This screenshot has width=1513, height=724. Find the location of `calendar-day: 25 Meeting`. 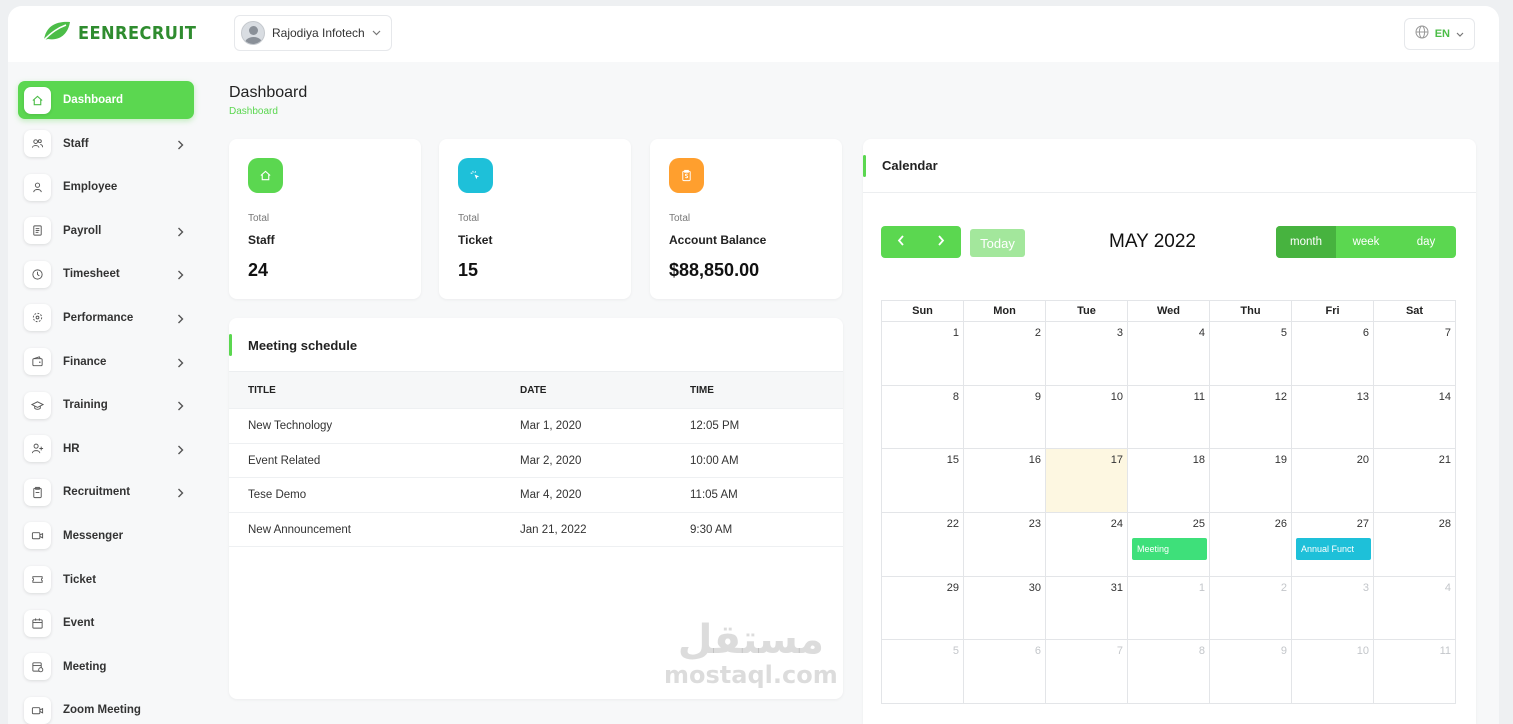

calendar-day: 25 Meeting is located at coordinates (1169, 544).